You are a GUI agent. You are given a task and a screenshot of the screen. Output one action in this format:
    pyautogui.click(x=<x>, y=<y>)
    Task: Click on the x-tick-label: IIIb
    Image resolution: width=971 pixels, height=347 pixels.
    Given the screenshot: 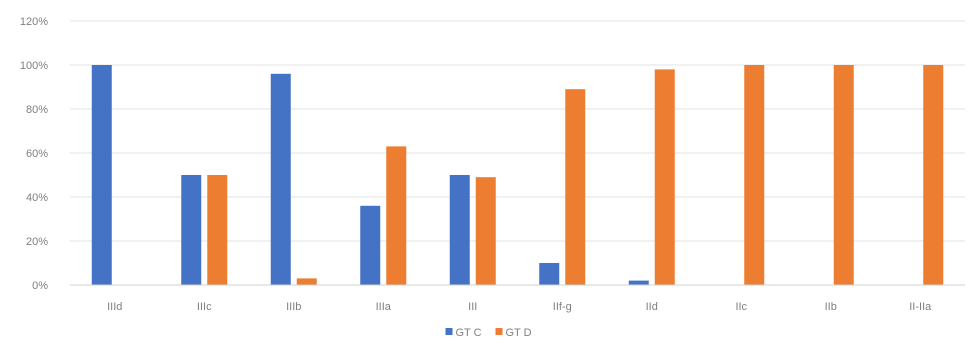 What is the action you would take?
    pyautogui.click(x=293, y=307)
    